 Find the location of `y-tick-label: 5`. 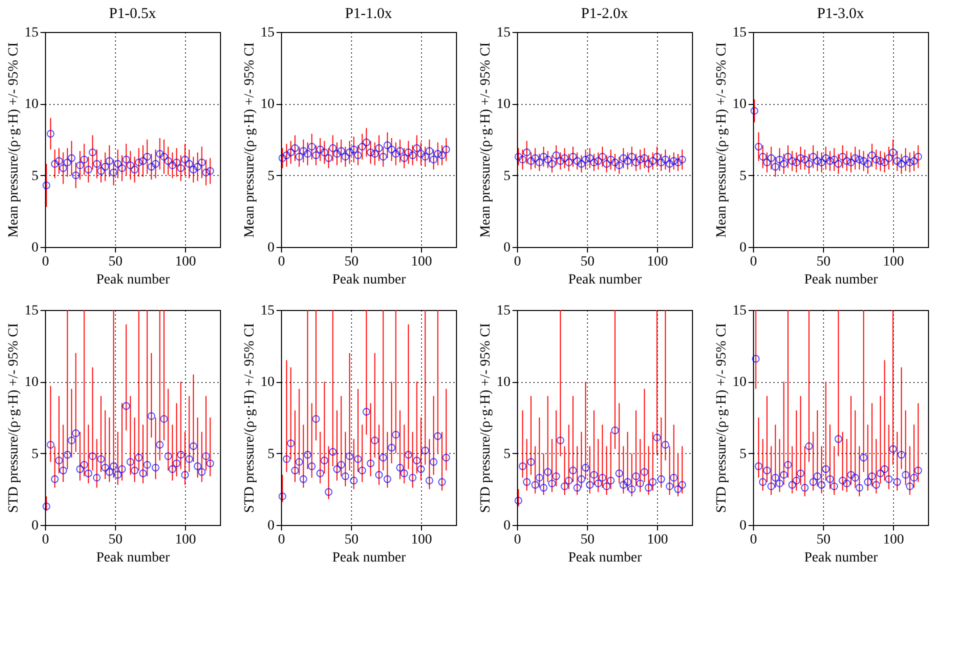

y-tick-label: 5 is located at coordinates (35, 176).